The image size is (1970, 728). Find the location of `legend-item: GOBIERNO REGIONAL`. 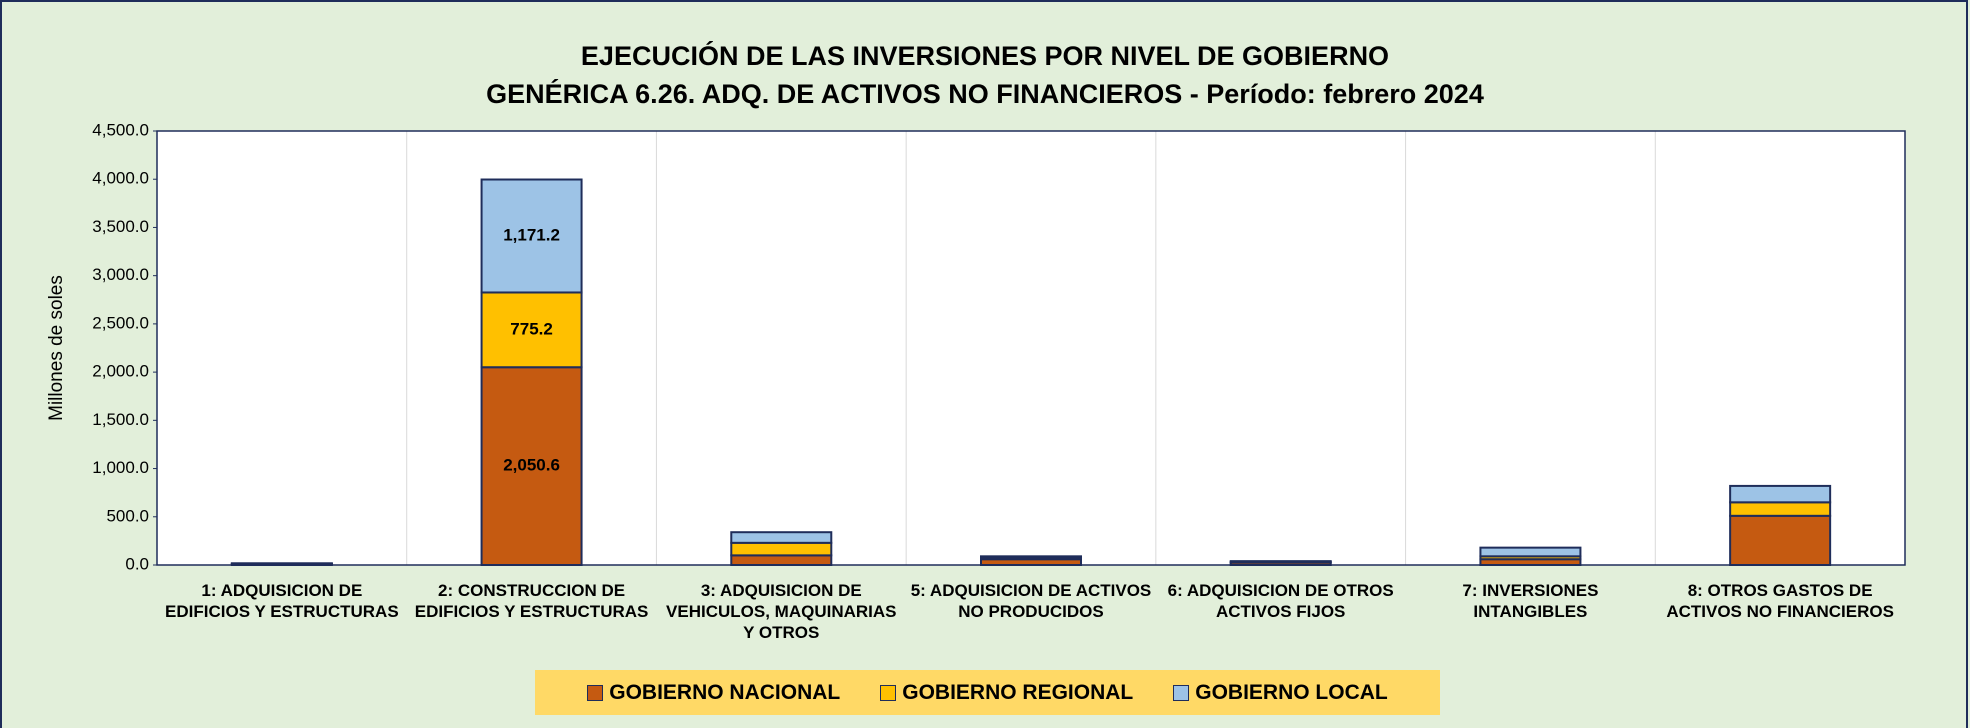

legend-item: GOBIERNO REGIONAL is located at coordinates (1006, 693).